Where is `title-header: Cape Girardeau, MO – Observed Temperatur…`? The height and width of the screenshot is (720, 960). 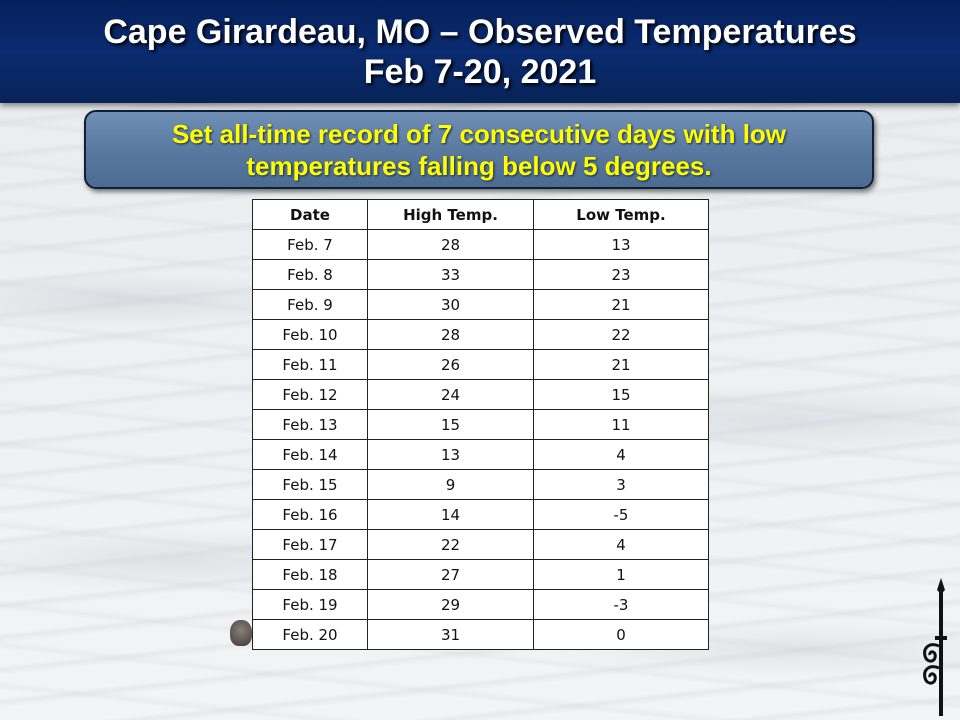
title-header: Cape Girardeau, MO – Observed Temperatur… is located at coordinates (480, 51).